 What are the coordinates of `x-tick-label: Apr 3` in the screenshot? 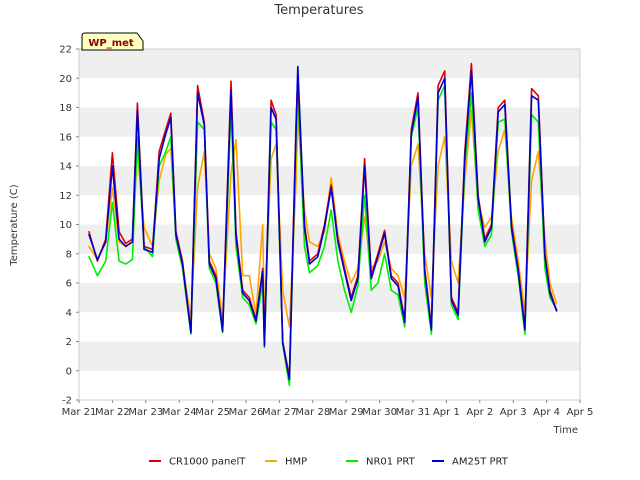 It's located at (513, 412).